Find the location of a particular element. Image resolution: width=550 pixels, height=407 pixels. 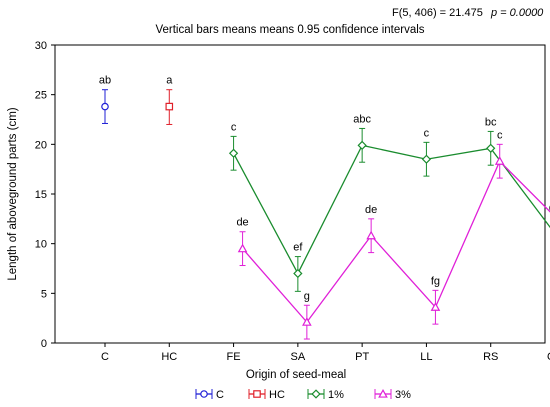

x-axis-label: Origin of seed-meal is located at coordinates (296, 375).